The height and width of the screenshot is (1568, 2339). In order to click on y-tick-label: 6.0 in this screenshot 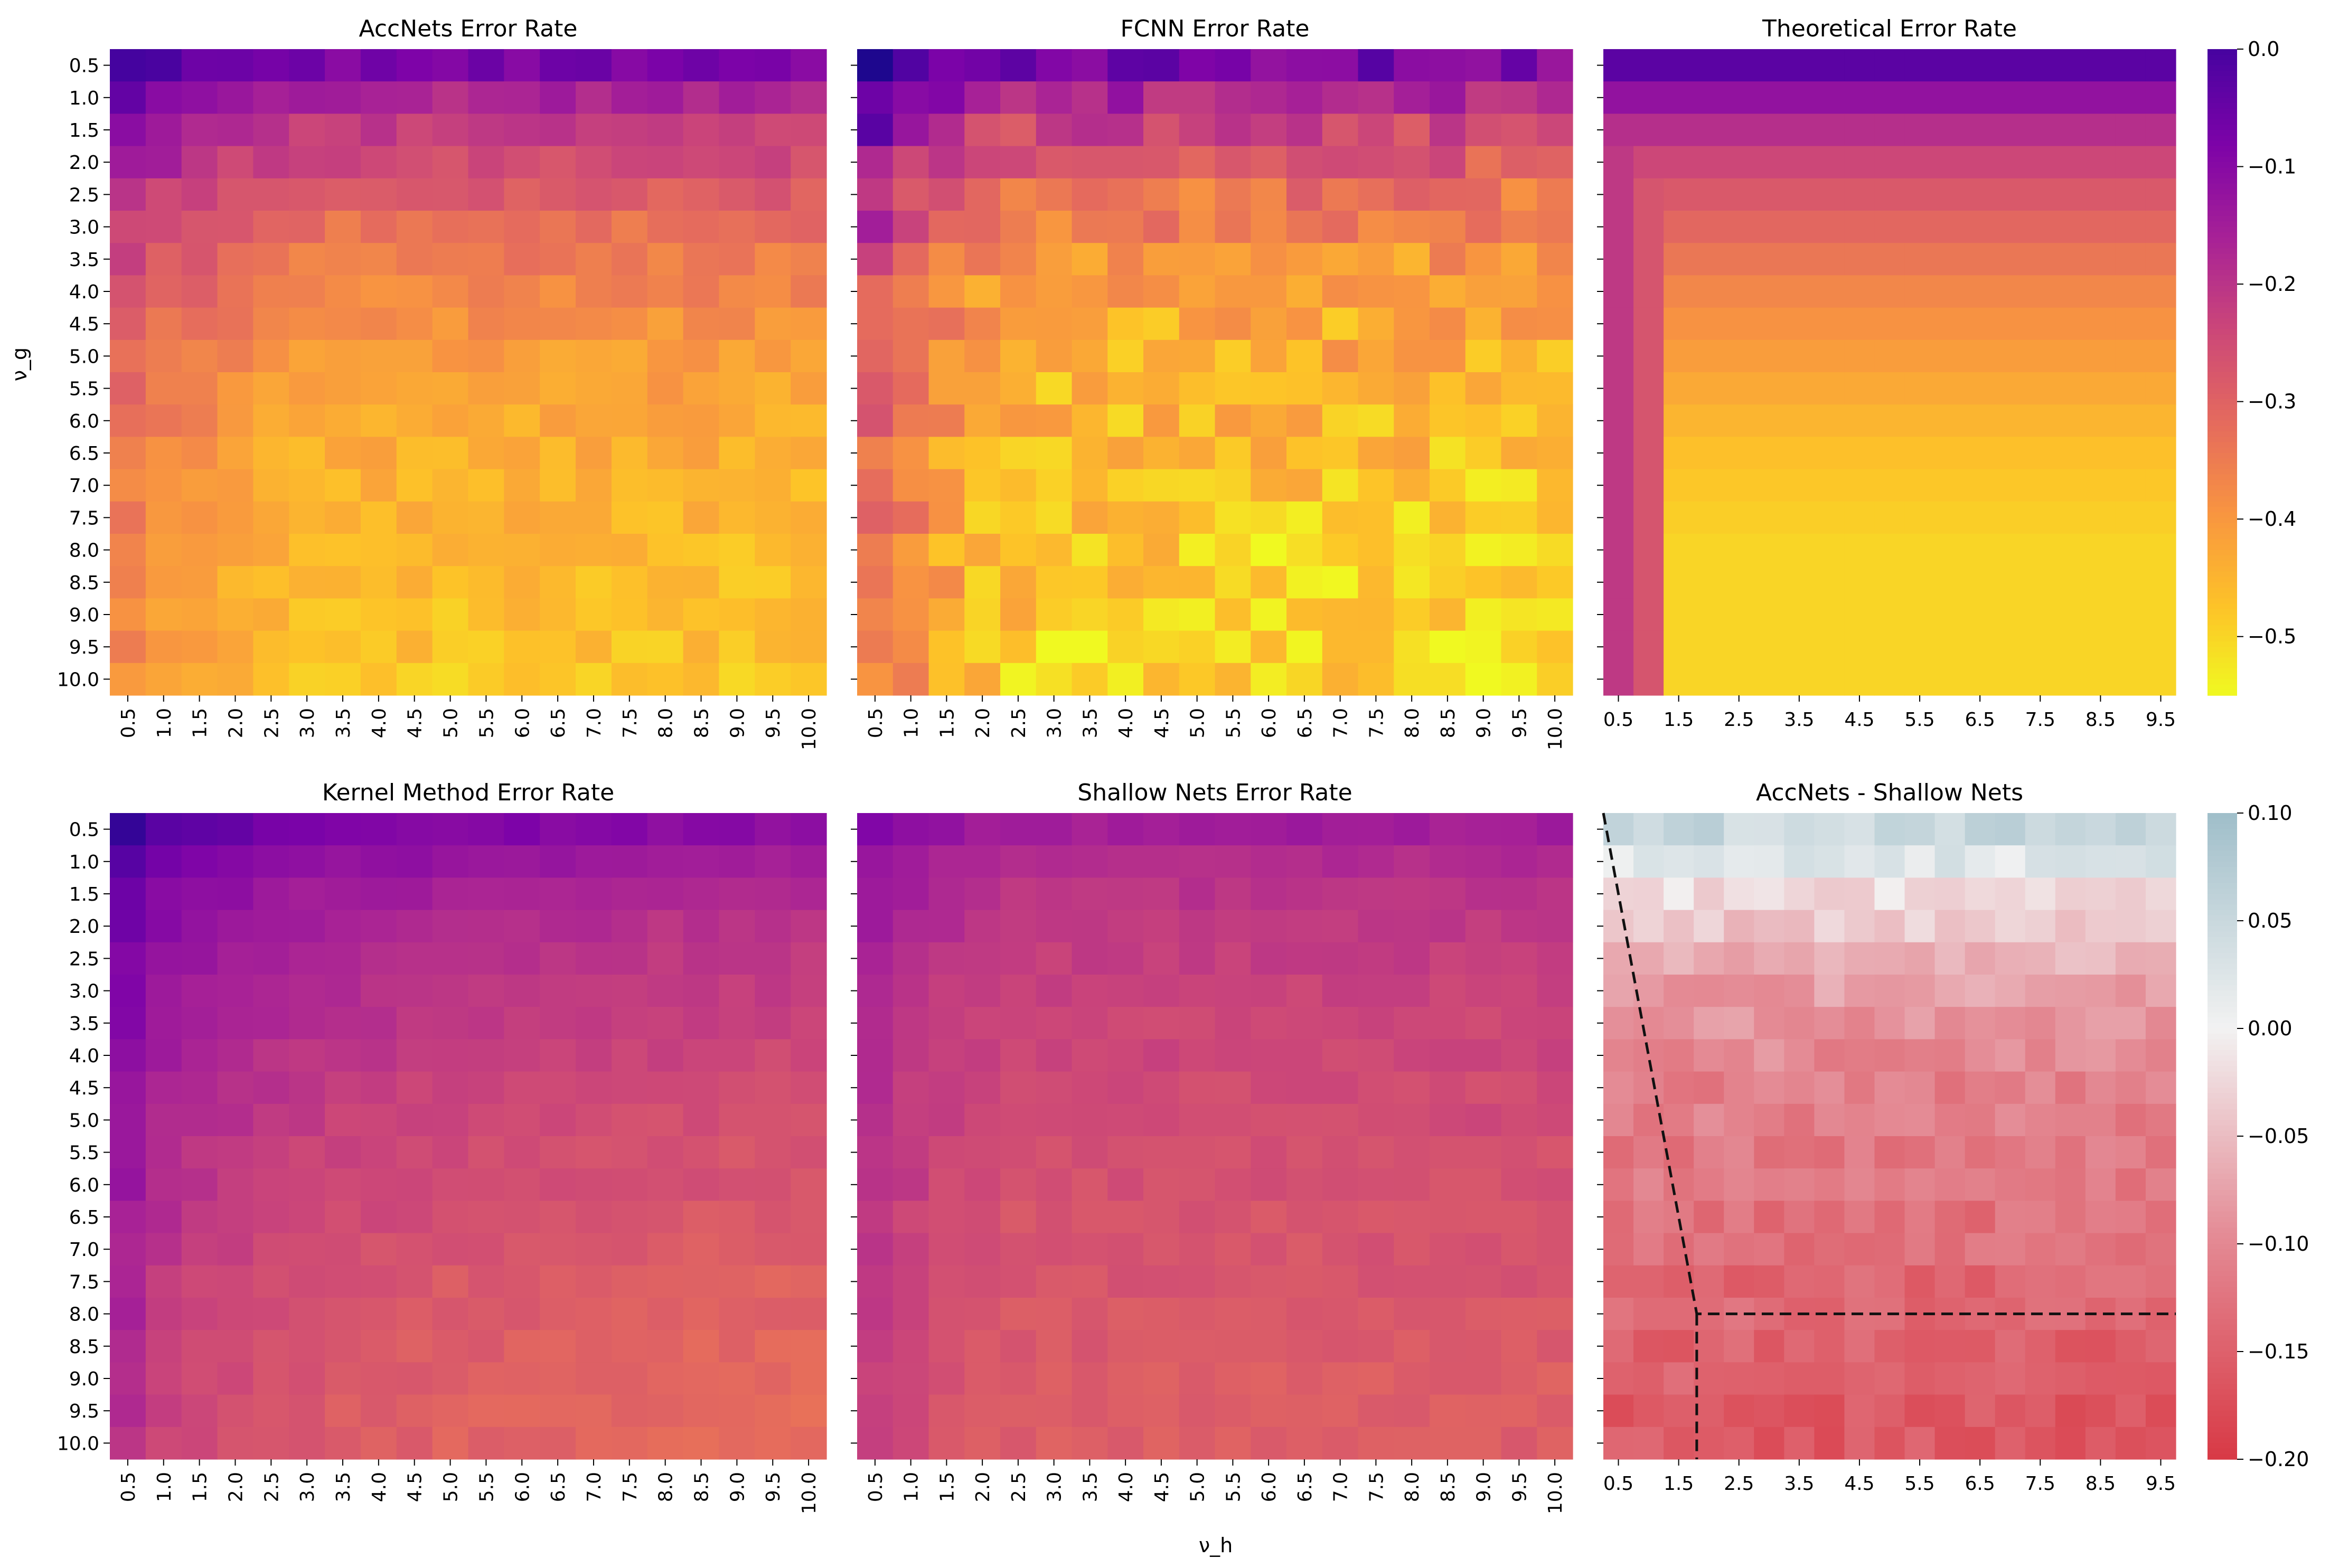, I will do `click(84, 1186)`.